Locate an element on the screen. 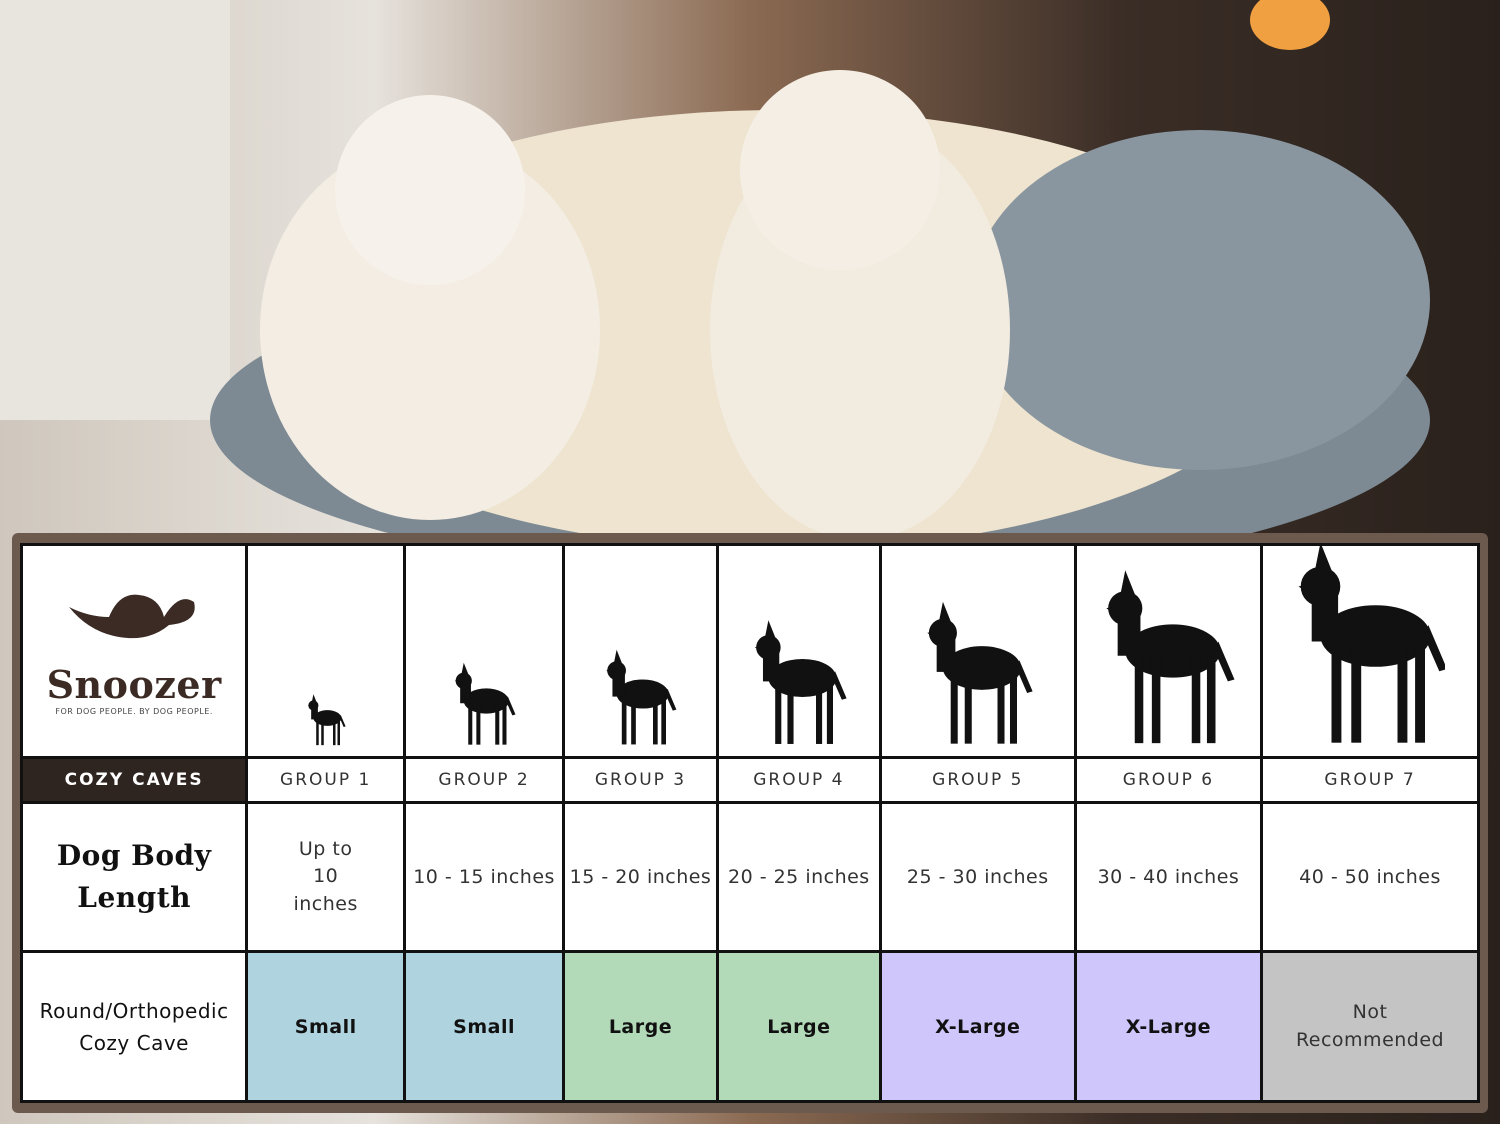 This screenshot has width=1500, height=1124. body-length: 20 - 25 inches is located at coordinates (798, 877).